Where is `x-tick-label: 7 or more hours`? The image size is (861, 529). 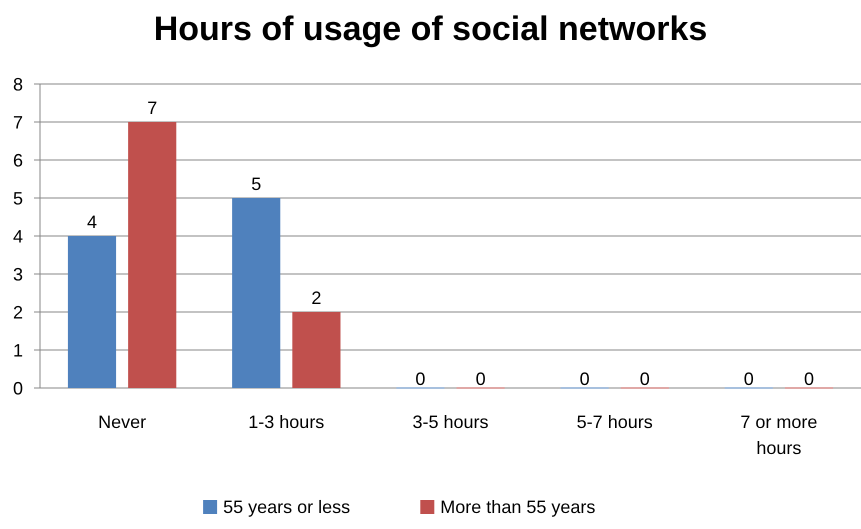 x-tick-label: 7 or more hours is located at coordinates (779, 435).